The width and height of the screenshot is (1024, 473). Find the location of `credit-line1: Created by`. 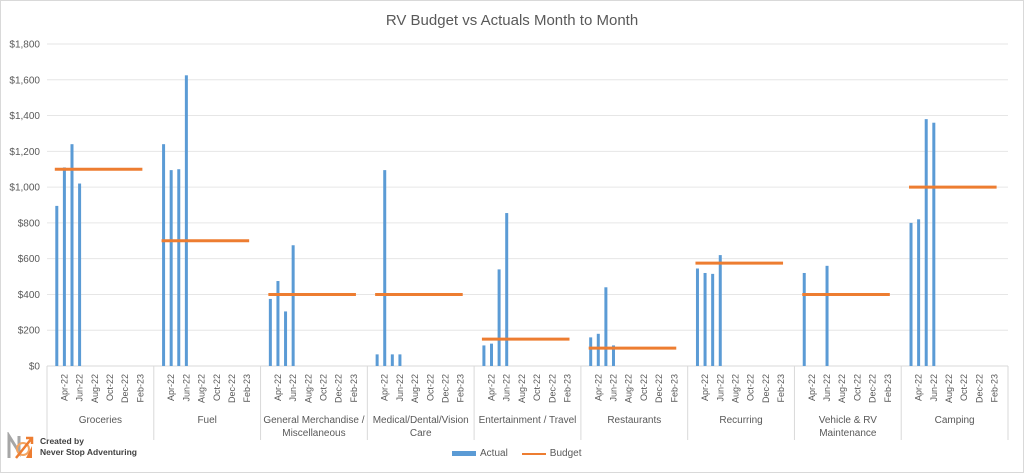

credit-line1: Created by is located at coordinates (62, 441).